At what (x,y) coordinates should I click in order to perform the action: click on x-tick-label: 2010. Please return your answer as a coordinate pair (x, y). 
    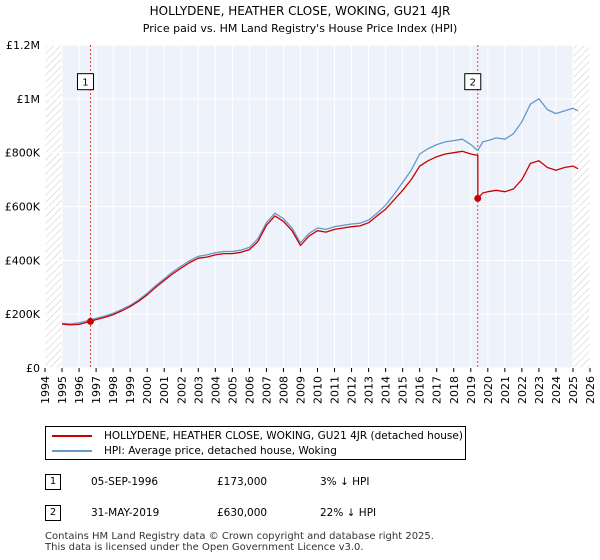
    Looking at the image, I should click on (318, 390).